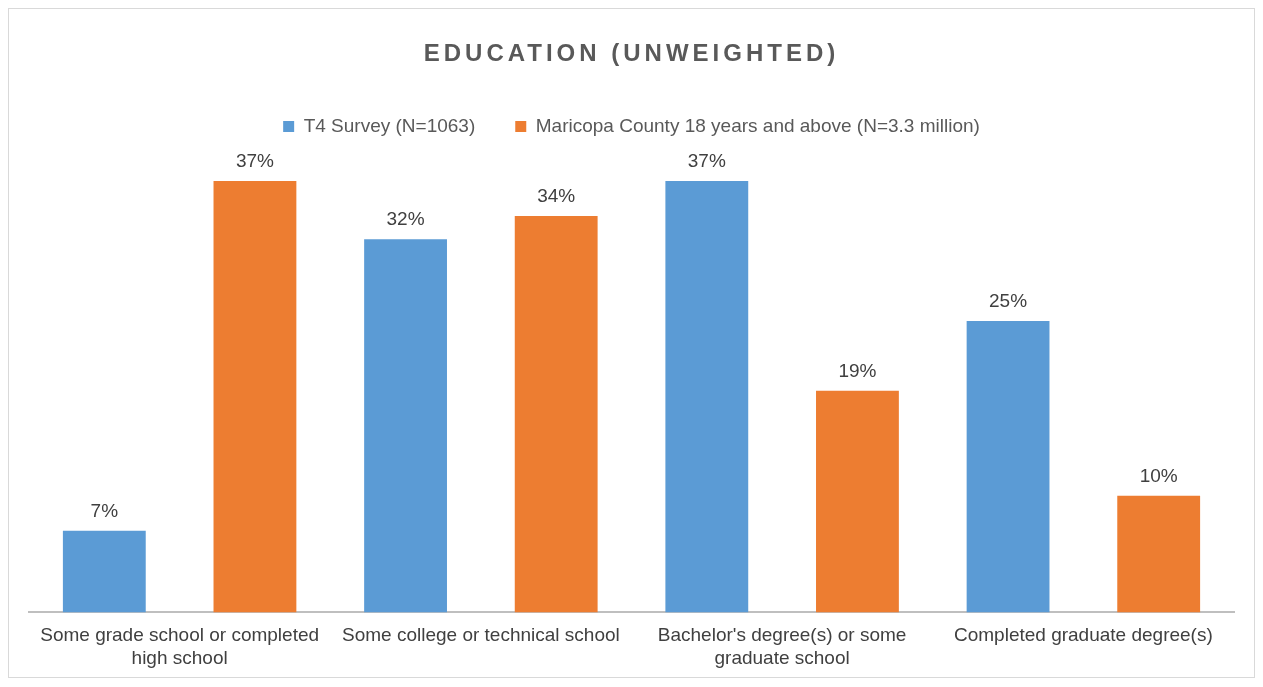  I want to click on x-tick-label: Bachelor's degree(s) or some graduate school, so click(782, 646).